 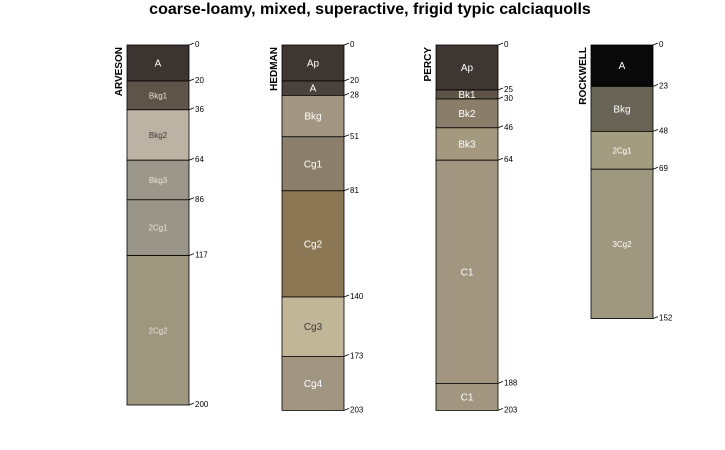 What do you see at coordinates (583, 76) in the screenshot?
I see `profile-name-rockwell: ROCKWELL` at bounding box center [583, 76].